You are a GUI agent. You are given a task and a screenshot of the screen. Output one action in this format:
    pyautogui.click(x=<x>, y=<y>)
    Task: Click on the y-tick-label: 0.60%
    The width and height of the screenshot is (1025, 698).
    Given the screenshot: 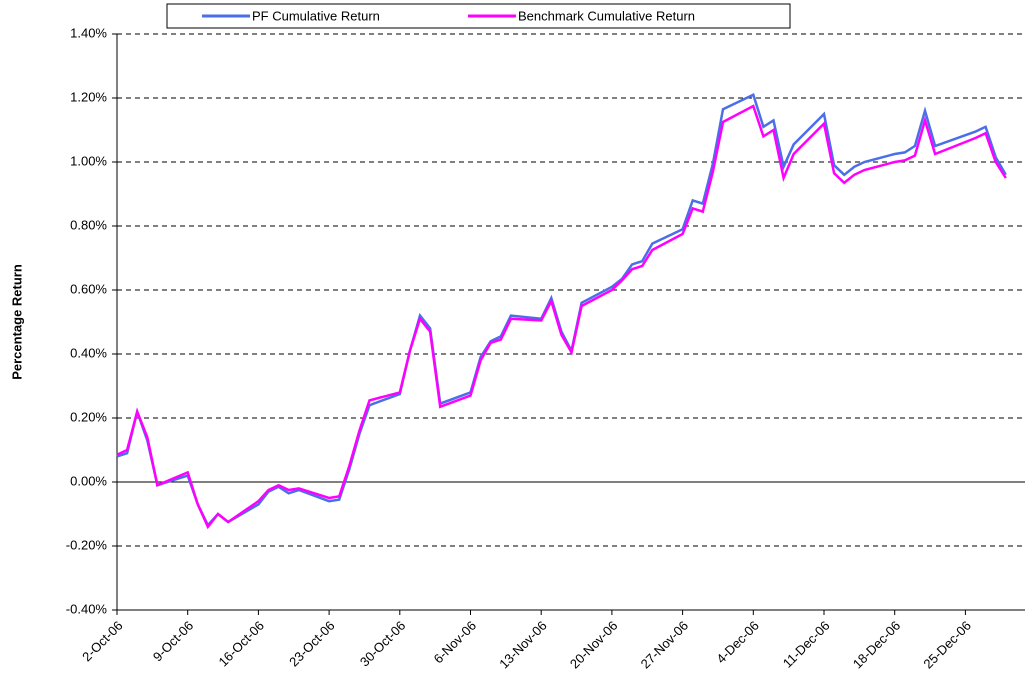 What is the action you would take?
    pyautogui.click(x=88, y=288)
    